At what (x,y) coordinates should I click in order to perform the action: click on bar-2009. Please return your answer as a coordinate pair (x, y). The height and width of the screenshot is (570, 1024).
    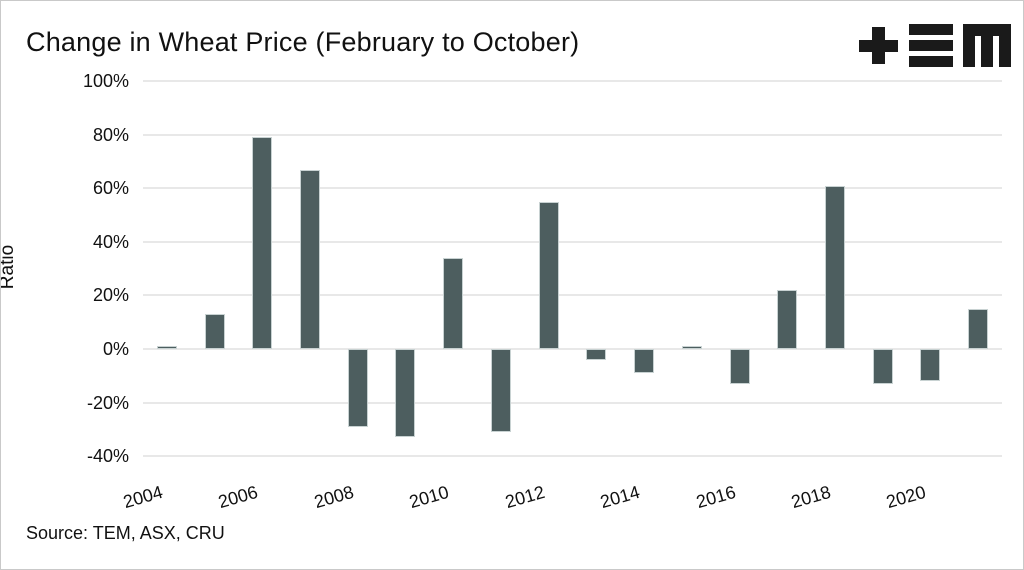
    Looking at the image, I should click on (405, 393).